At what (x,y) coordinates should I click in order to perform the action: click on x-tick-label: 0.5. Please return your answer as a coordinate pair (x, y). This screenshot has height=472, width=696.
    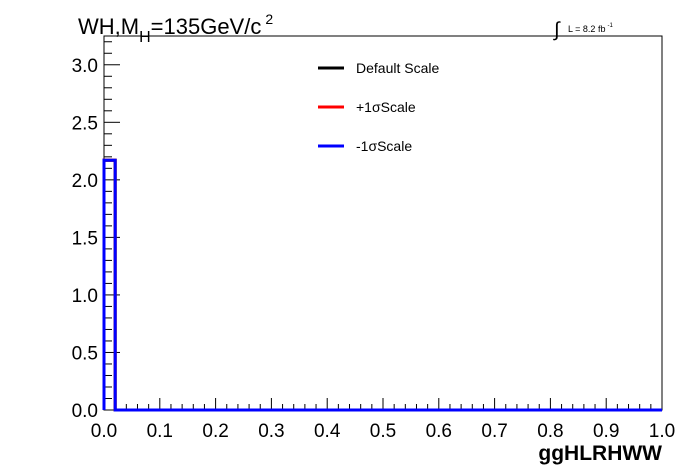
    Looking at the image, I should click on (383, 431).